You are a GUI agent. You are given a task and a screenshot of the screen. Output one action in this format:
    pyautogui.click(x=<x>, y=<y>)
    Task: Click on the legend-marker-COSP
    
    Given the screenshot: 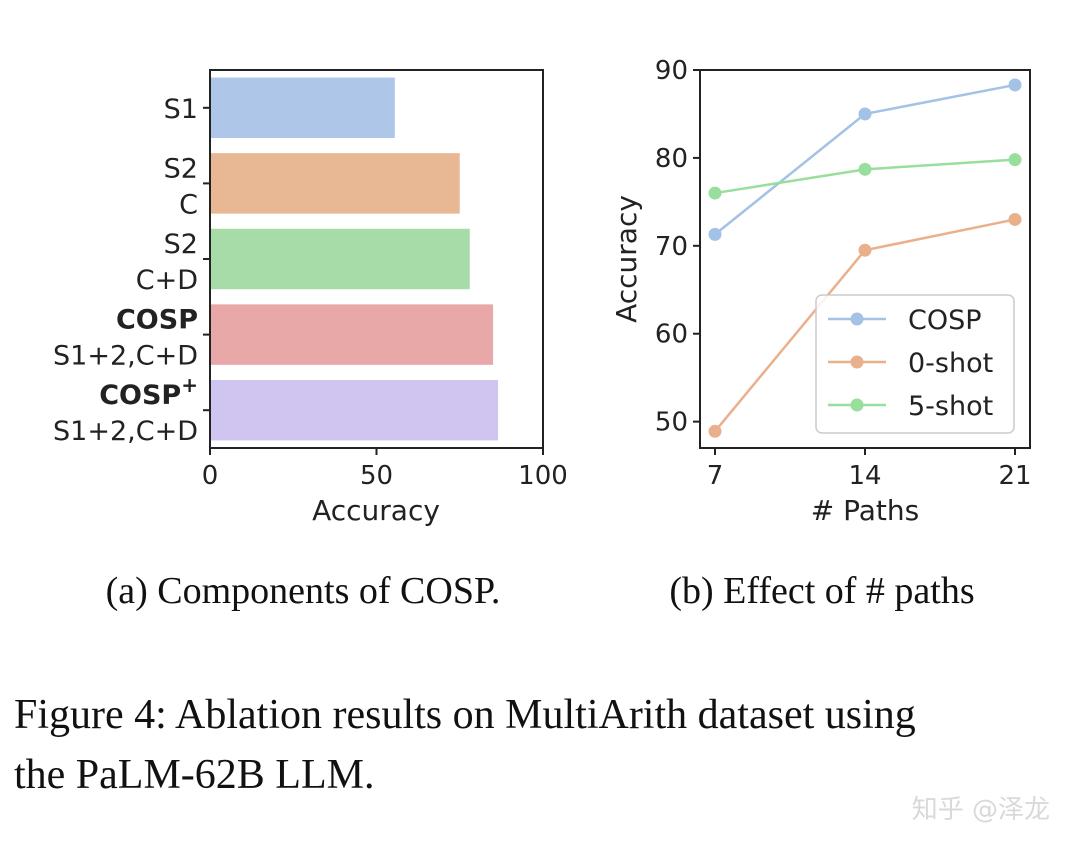 What is the action you would take?
    pyautogui.click(x=857, y=319)
    